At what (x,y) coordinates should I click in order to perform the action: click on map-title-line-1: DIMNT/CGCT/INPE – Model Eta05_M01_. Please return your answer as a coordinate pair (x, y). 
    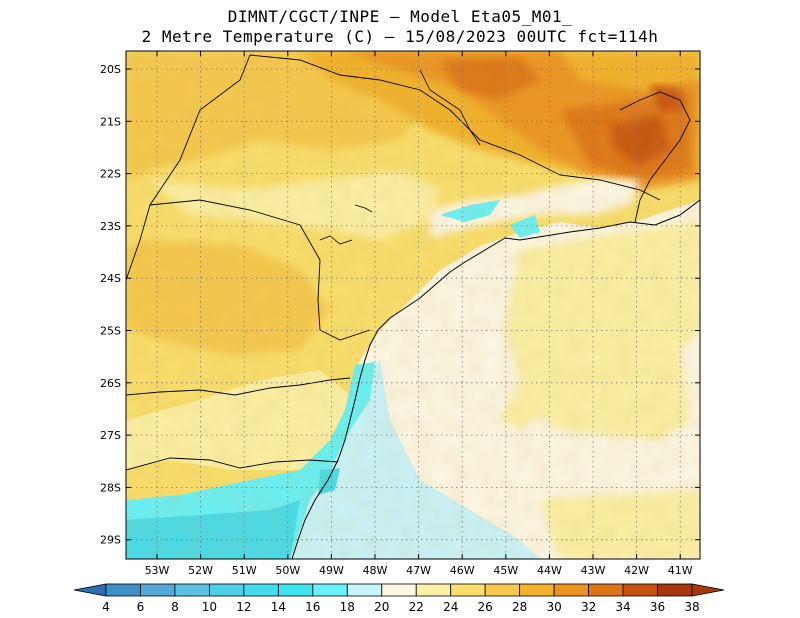
    Looking at the image, I should click on (400, 16).